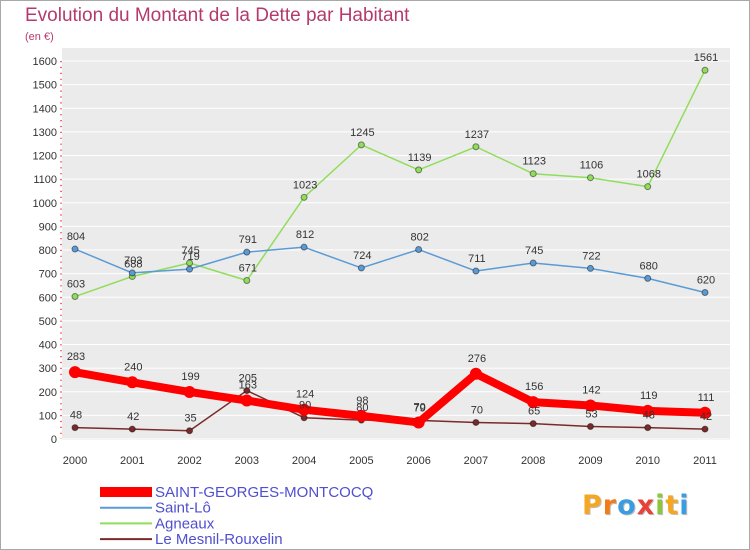 The width and height of the screenshot is (750, 550). I want to click on data-label: 205, so click(248, 379).